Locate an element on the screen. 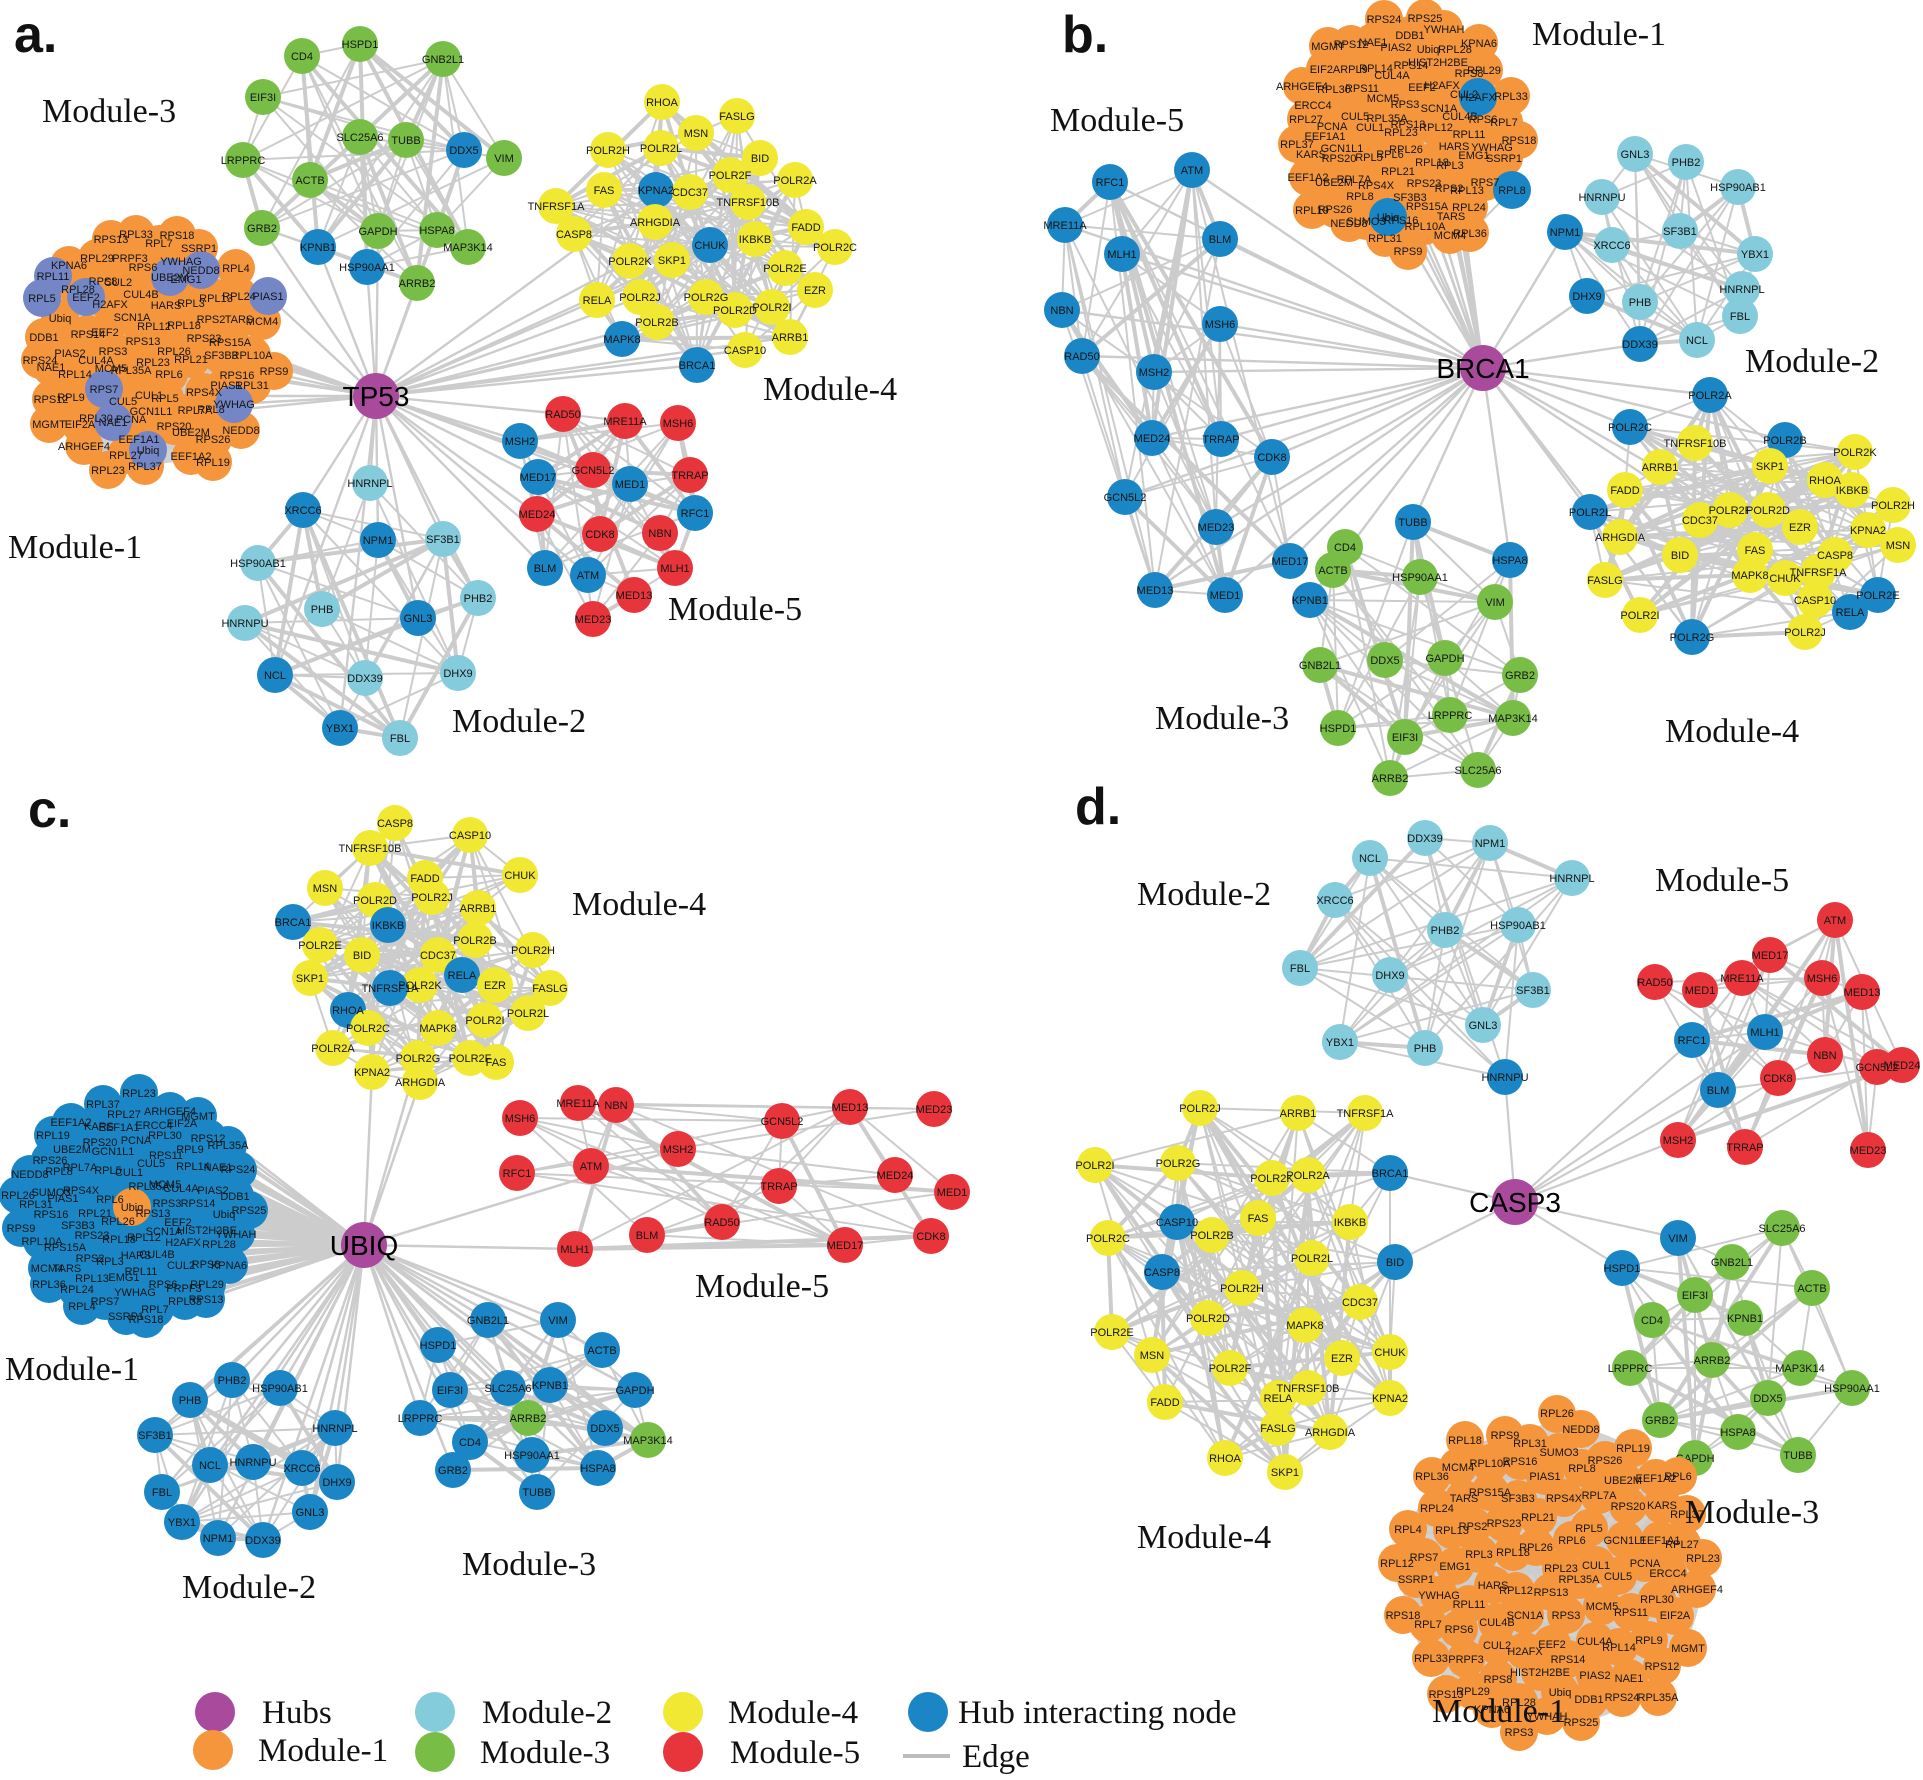 Image resolution: width=1923 pixels, height=1780 pixels. svg-text: DHX9 is located at coordinates (1389, 976).